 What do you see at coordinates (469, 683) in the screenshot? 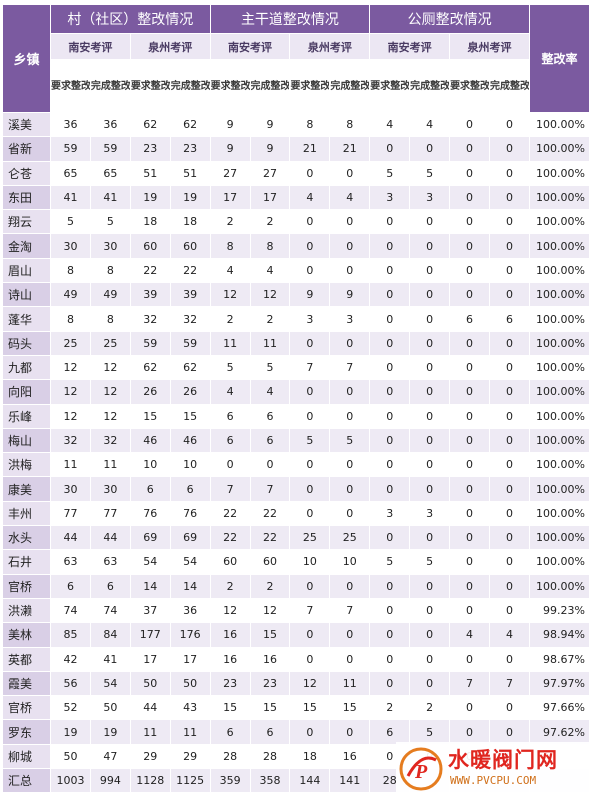
I see `value-cell: 7` at bounding box center [469, 683].